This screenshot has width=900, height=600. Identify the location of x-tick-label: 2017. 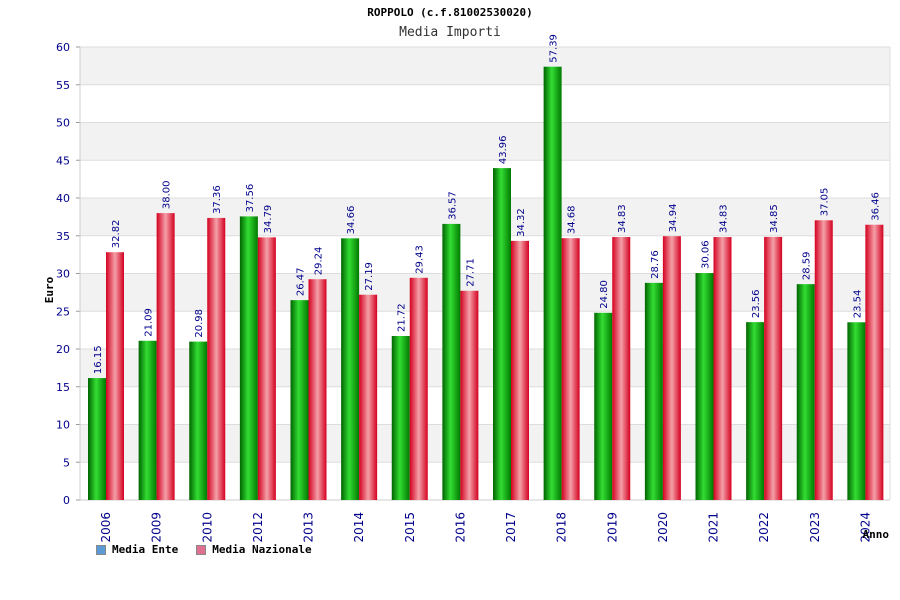
(511, 527).